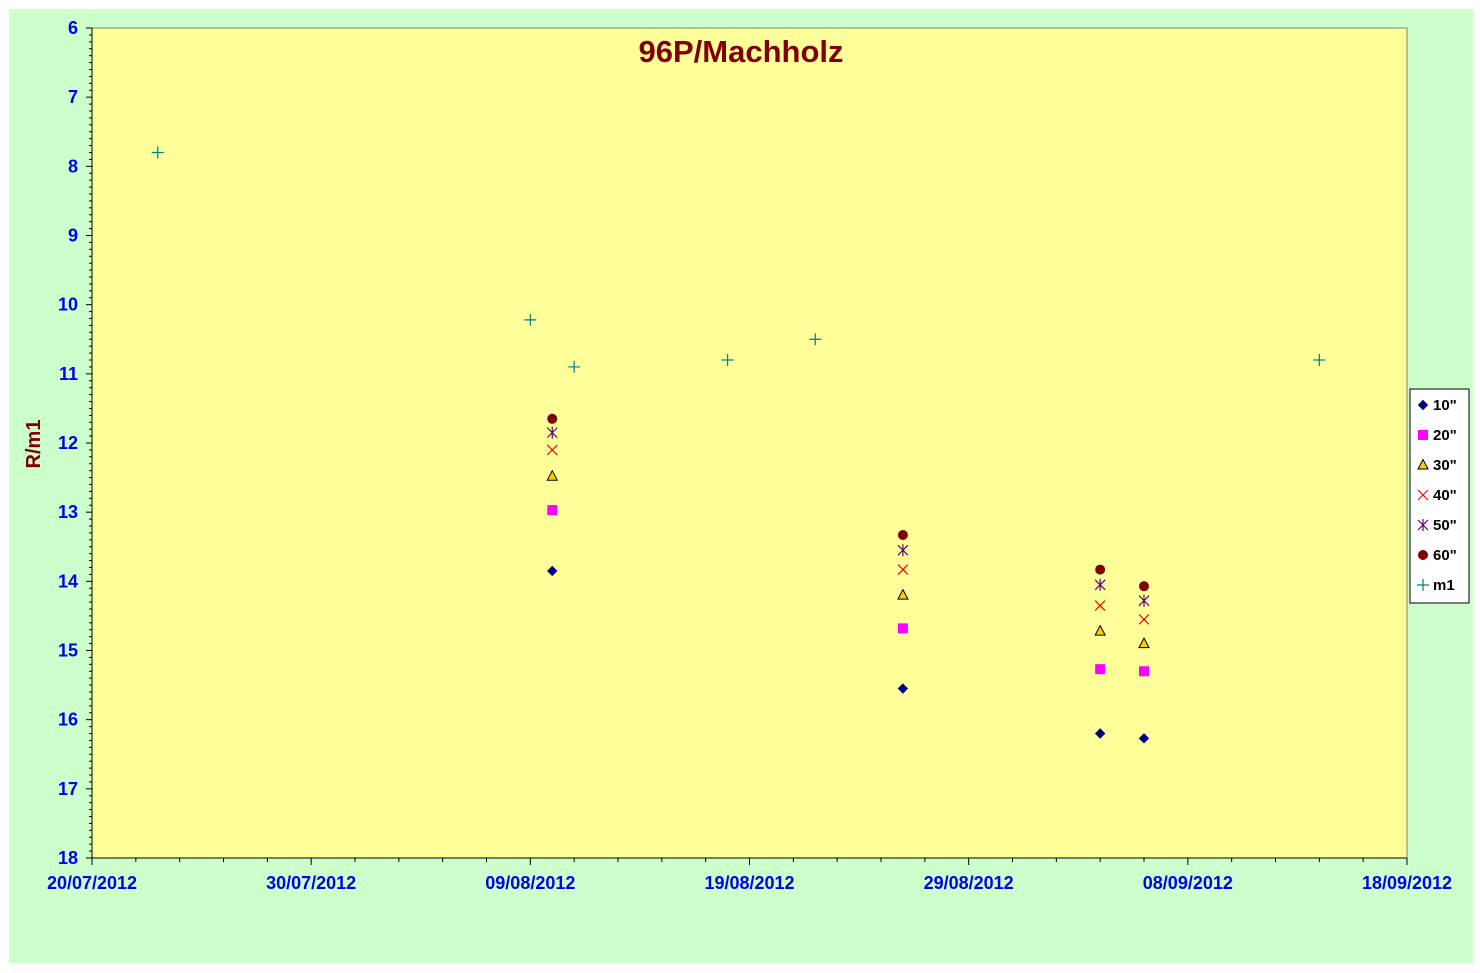  What do you see at coordinates (969, 883) in the screenshot?
I see `x-tick-label: 29/08/2012` at bounding box center [969, 883].